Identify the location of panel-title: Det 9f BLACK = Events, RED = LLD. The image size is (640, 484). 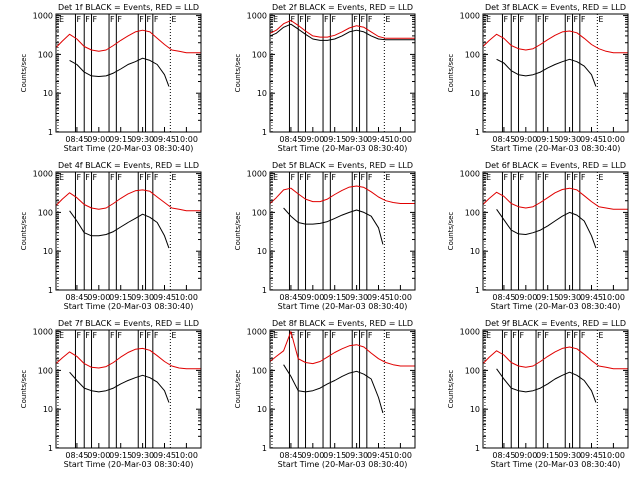
(555, 323).